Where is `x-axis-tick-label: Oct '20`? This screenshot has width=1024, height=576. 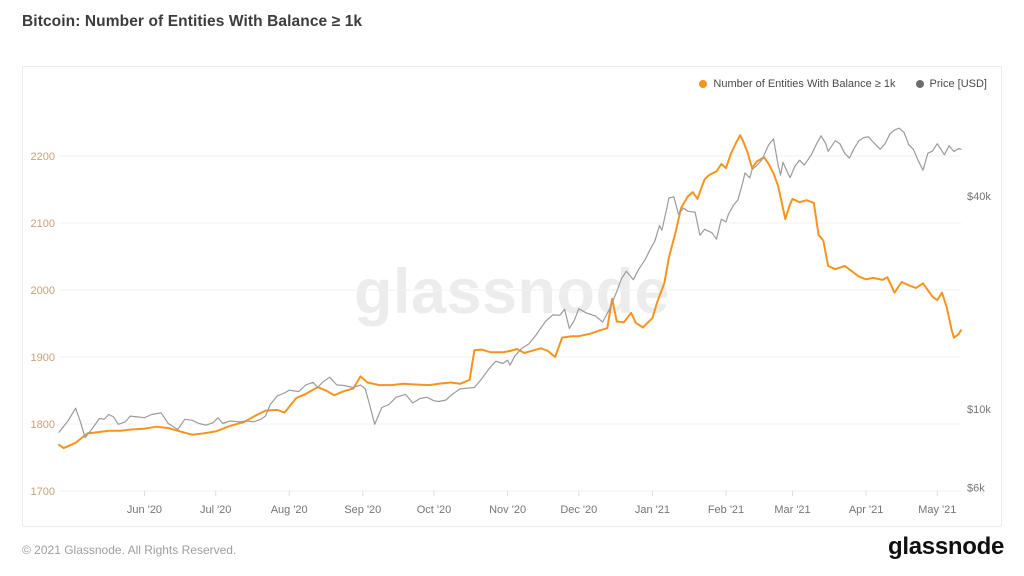
x-axis-tick-label: Oct '20 is located at coordinates (434, 510).